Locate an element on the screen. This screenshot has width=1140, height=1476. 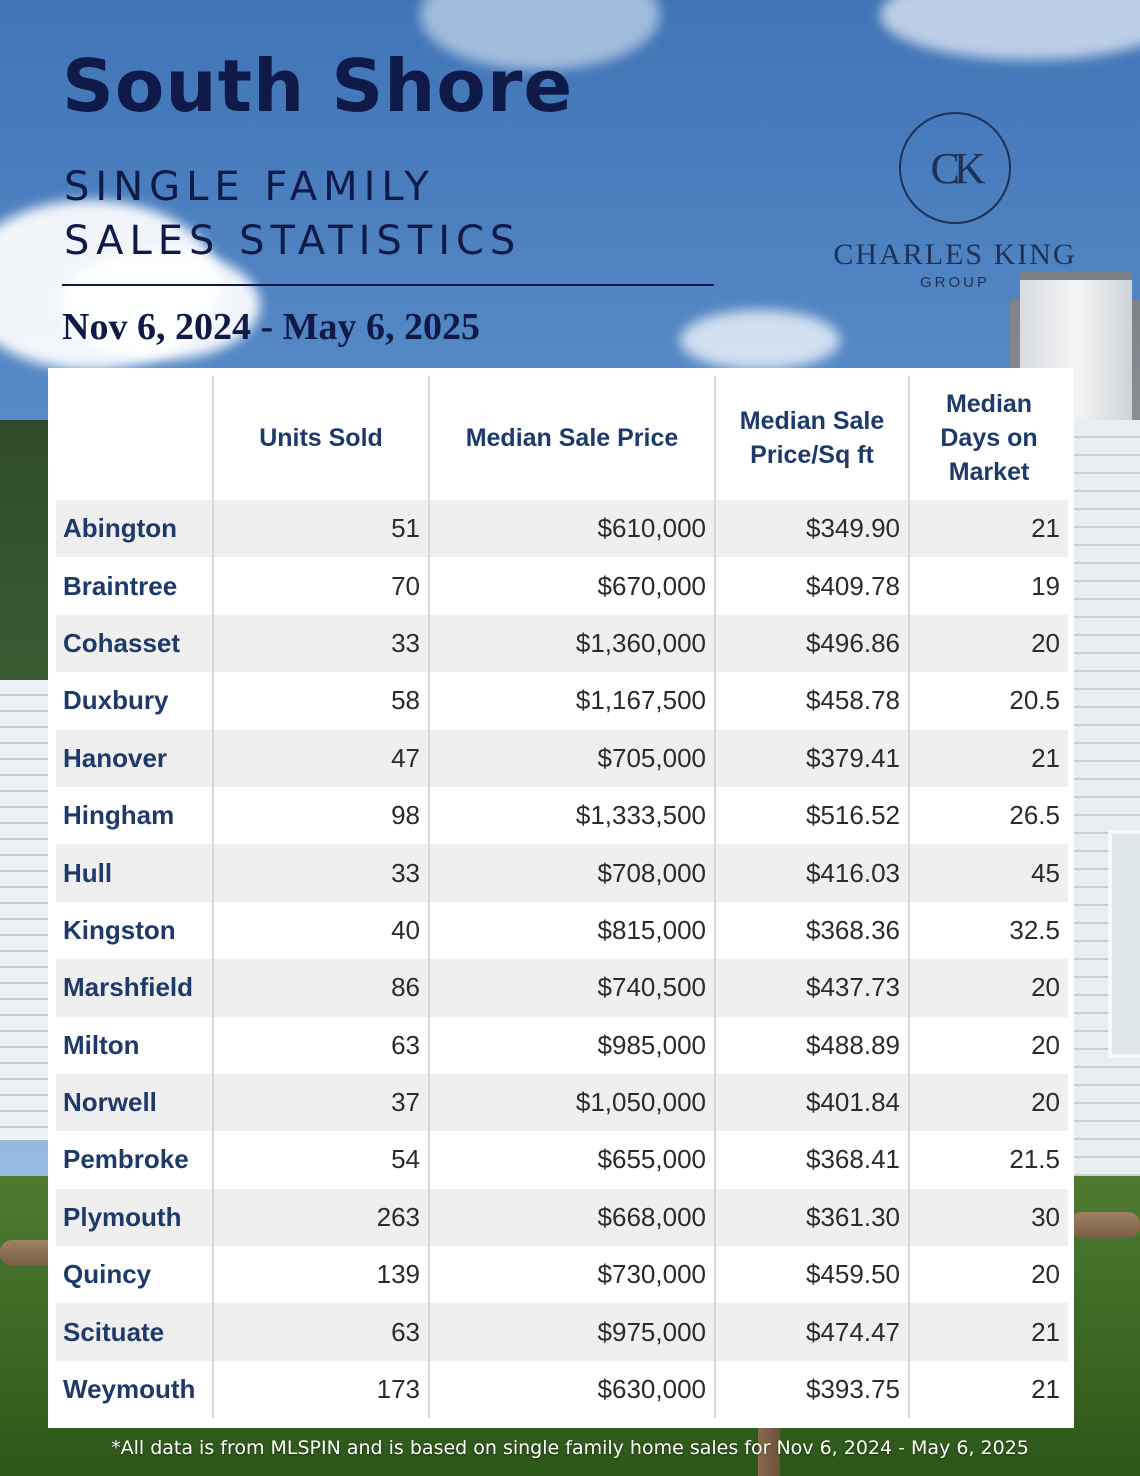
house-window is located at coordinates (1124, 944).